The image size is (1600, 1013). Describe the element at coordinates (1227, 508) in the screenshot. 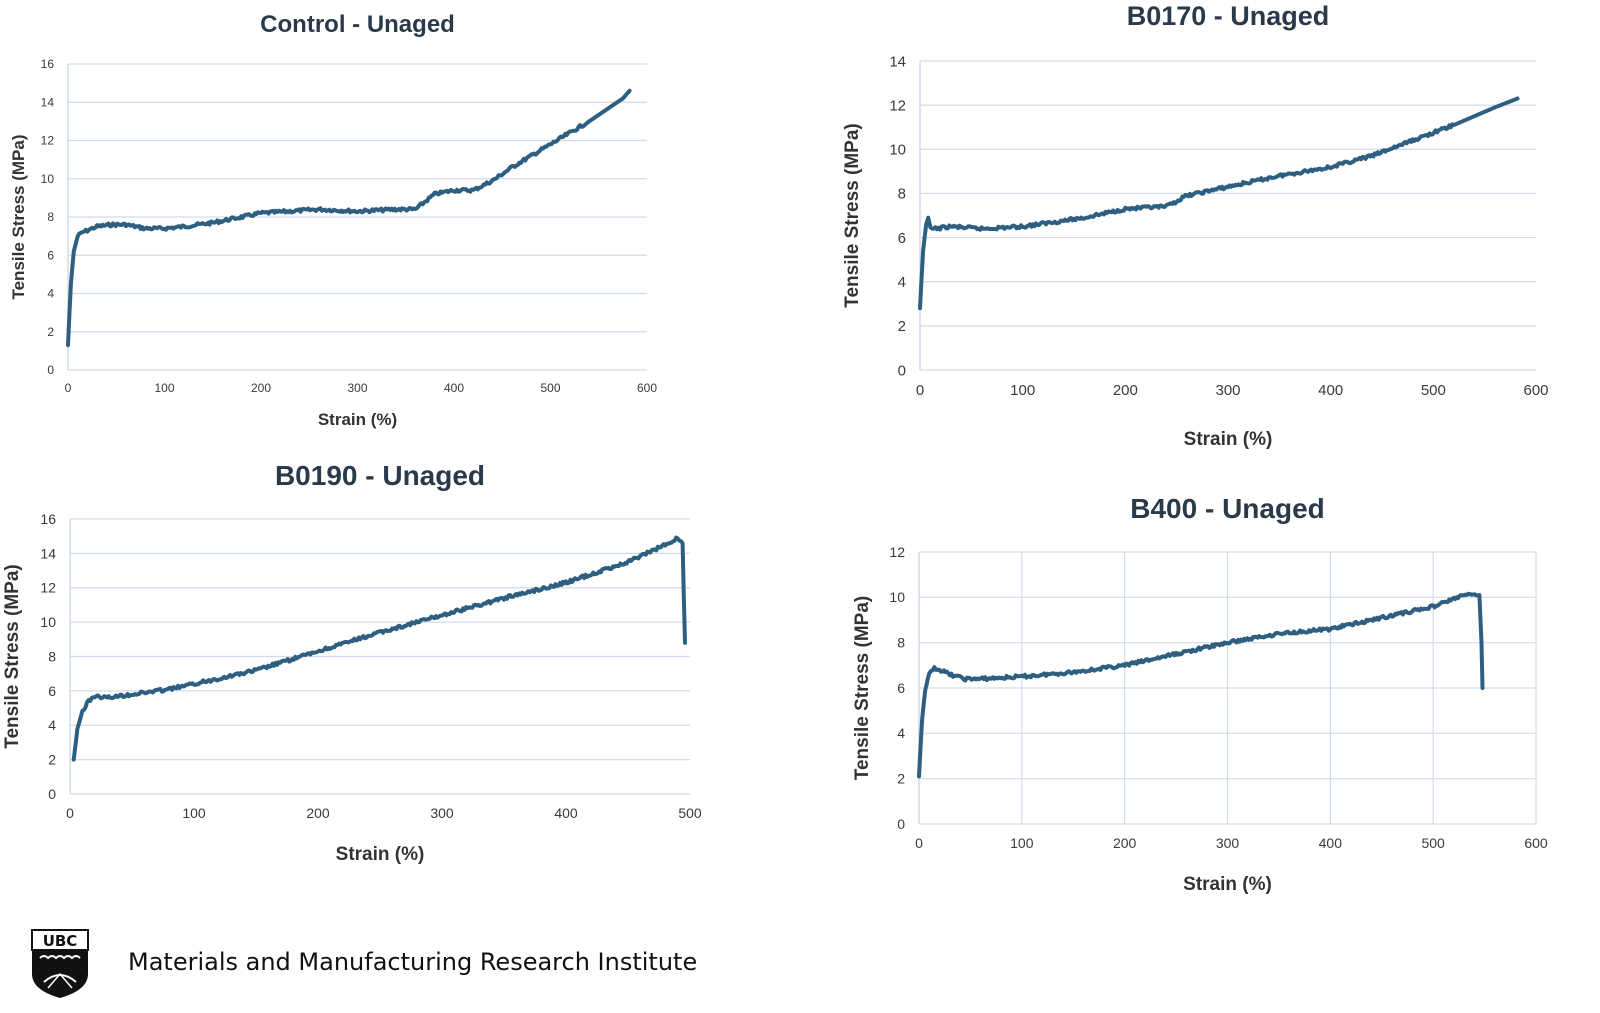

I see `chart-title: B400 - Unaged` at that location.